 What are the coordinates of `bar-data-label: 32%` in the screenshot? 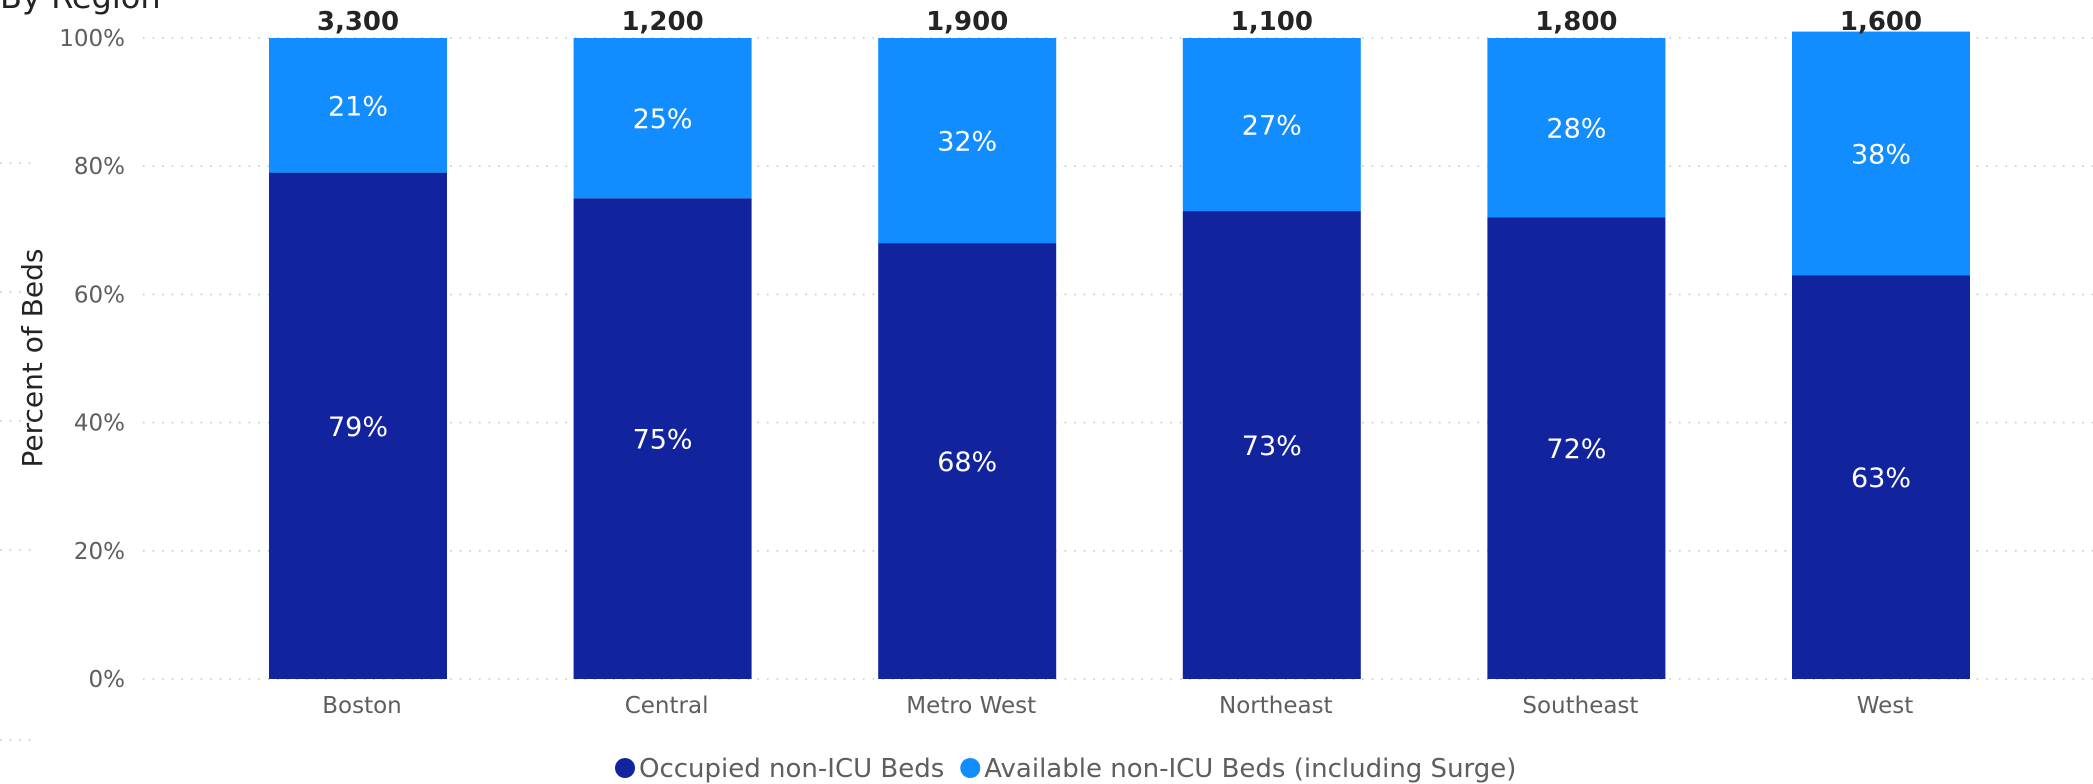 It's located at (967, 142).